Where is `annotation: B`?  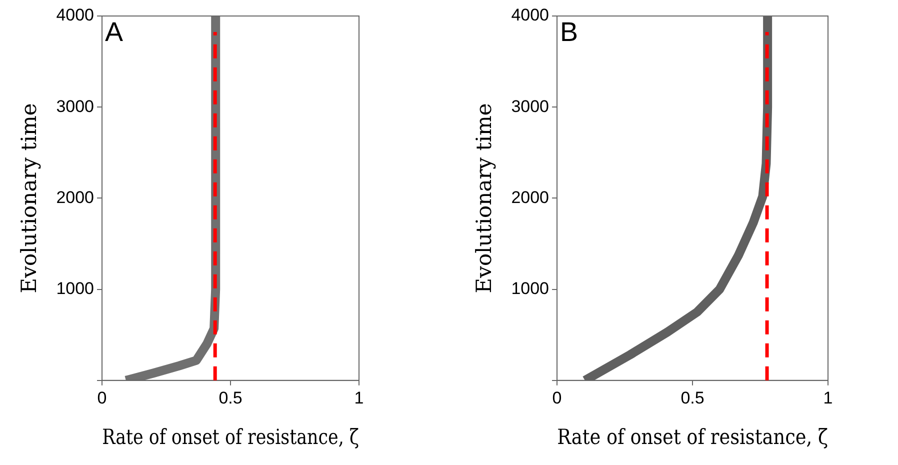
annotation: B is located at coordinates (569, 31).